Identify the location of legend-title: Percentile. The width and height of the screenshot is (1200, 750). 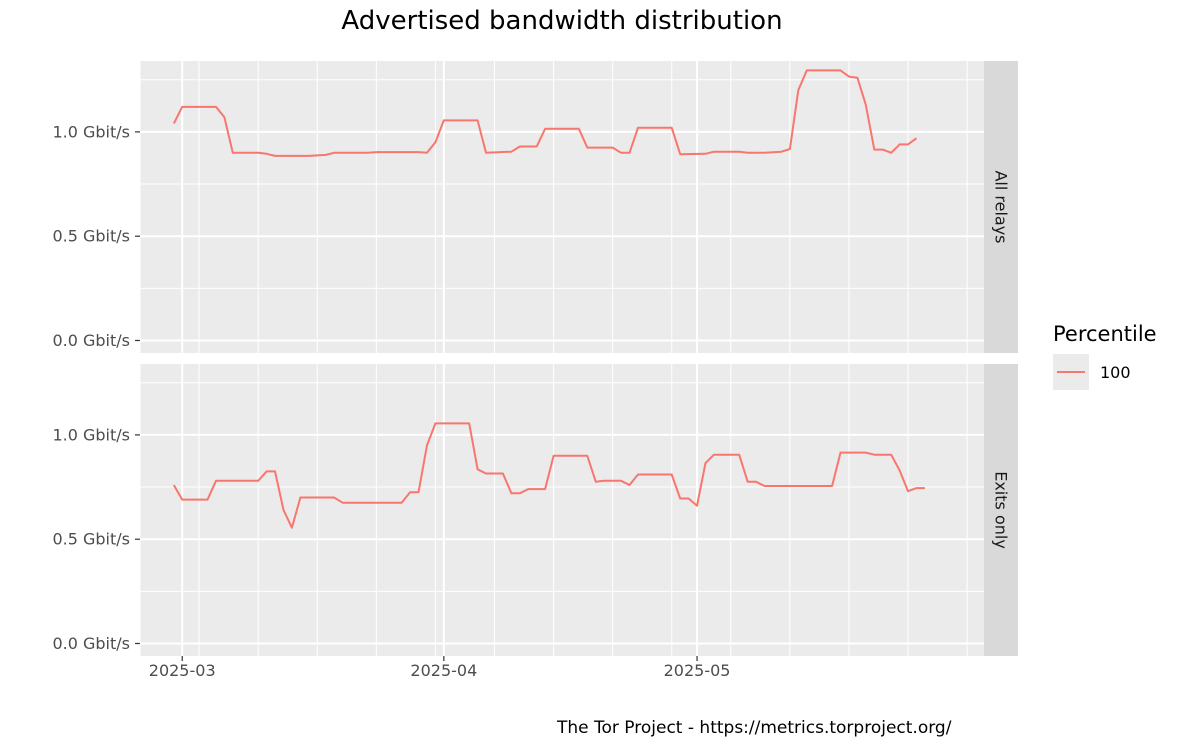
(1105, 334).